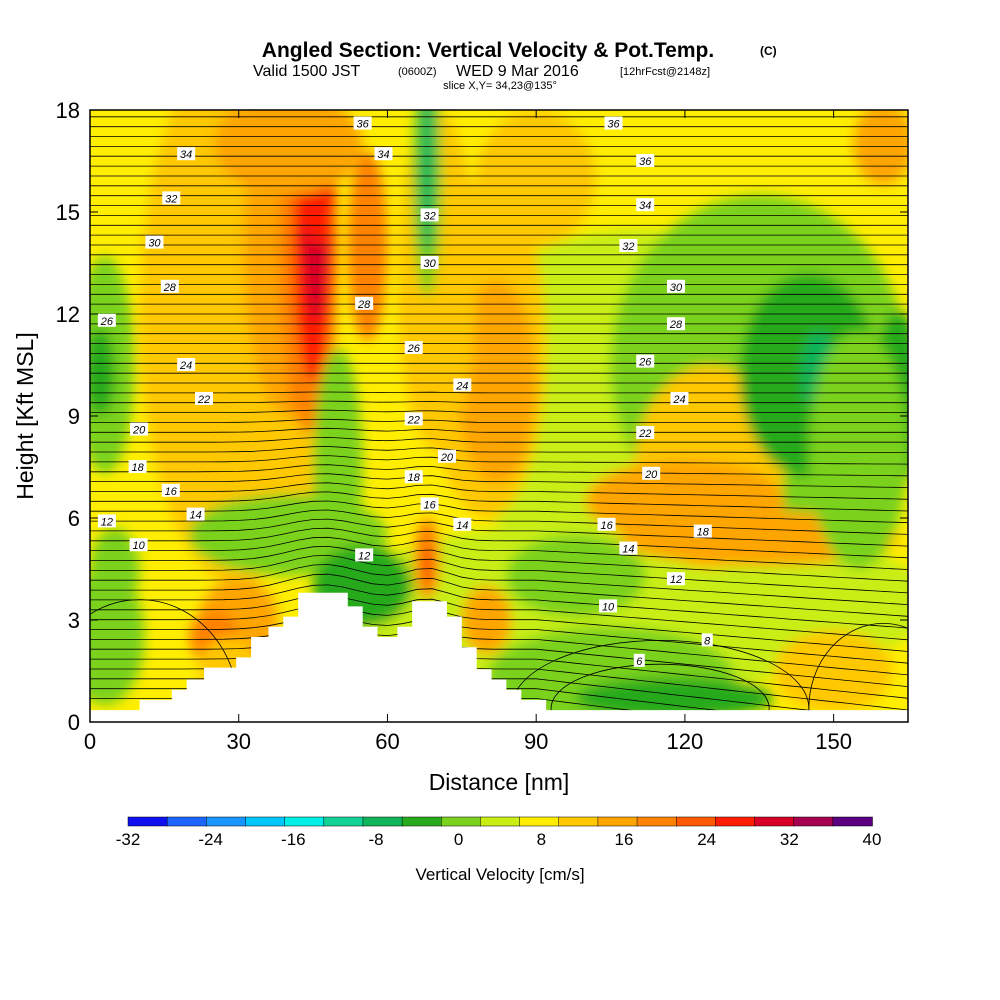 This screenshot has width=1000, height=1000. I want to click on colorbar: -32 -24 -16 -8 0 8 16 24 32 40, so click(499, 832).